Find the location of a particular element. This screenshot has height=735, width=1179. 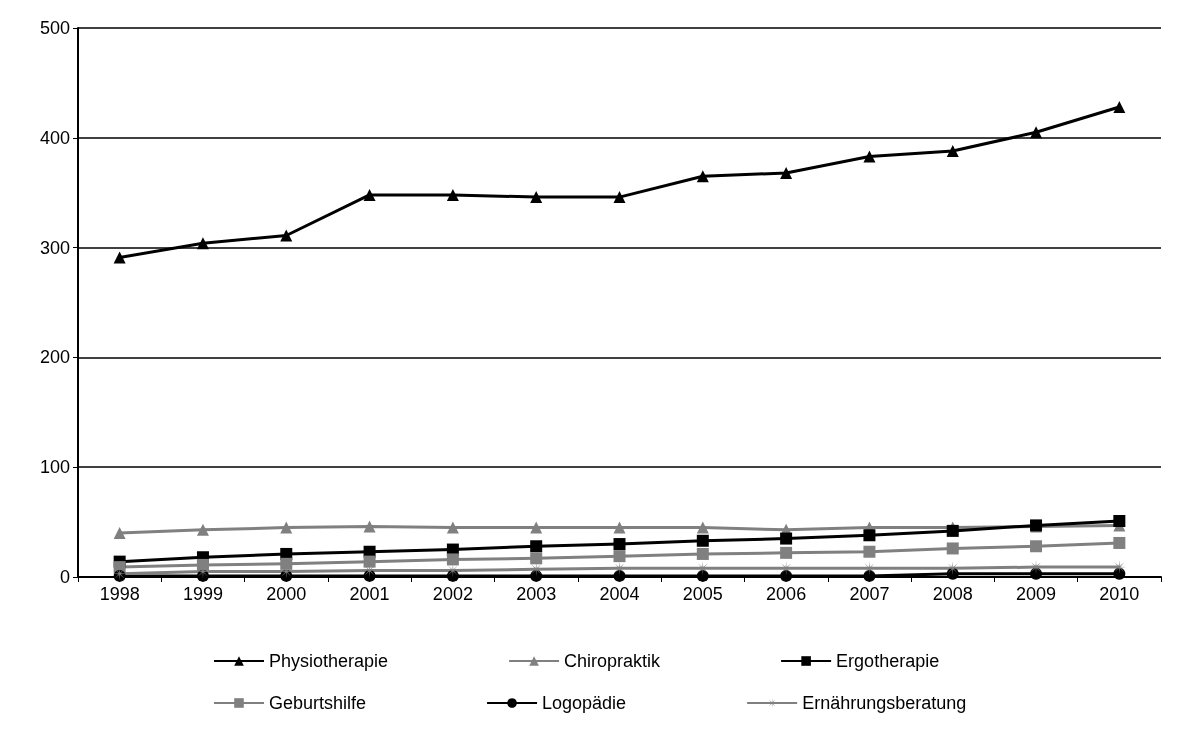

y-tick-label: 100 is located at coordinates (54, 467).